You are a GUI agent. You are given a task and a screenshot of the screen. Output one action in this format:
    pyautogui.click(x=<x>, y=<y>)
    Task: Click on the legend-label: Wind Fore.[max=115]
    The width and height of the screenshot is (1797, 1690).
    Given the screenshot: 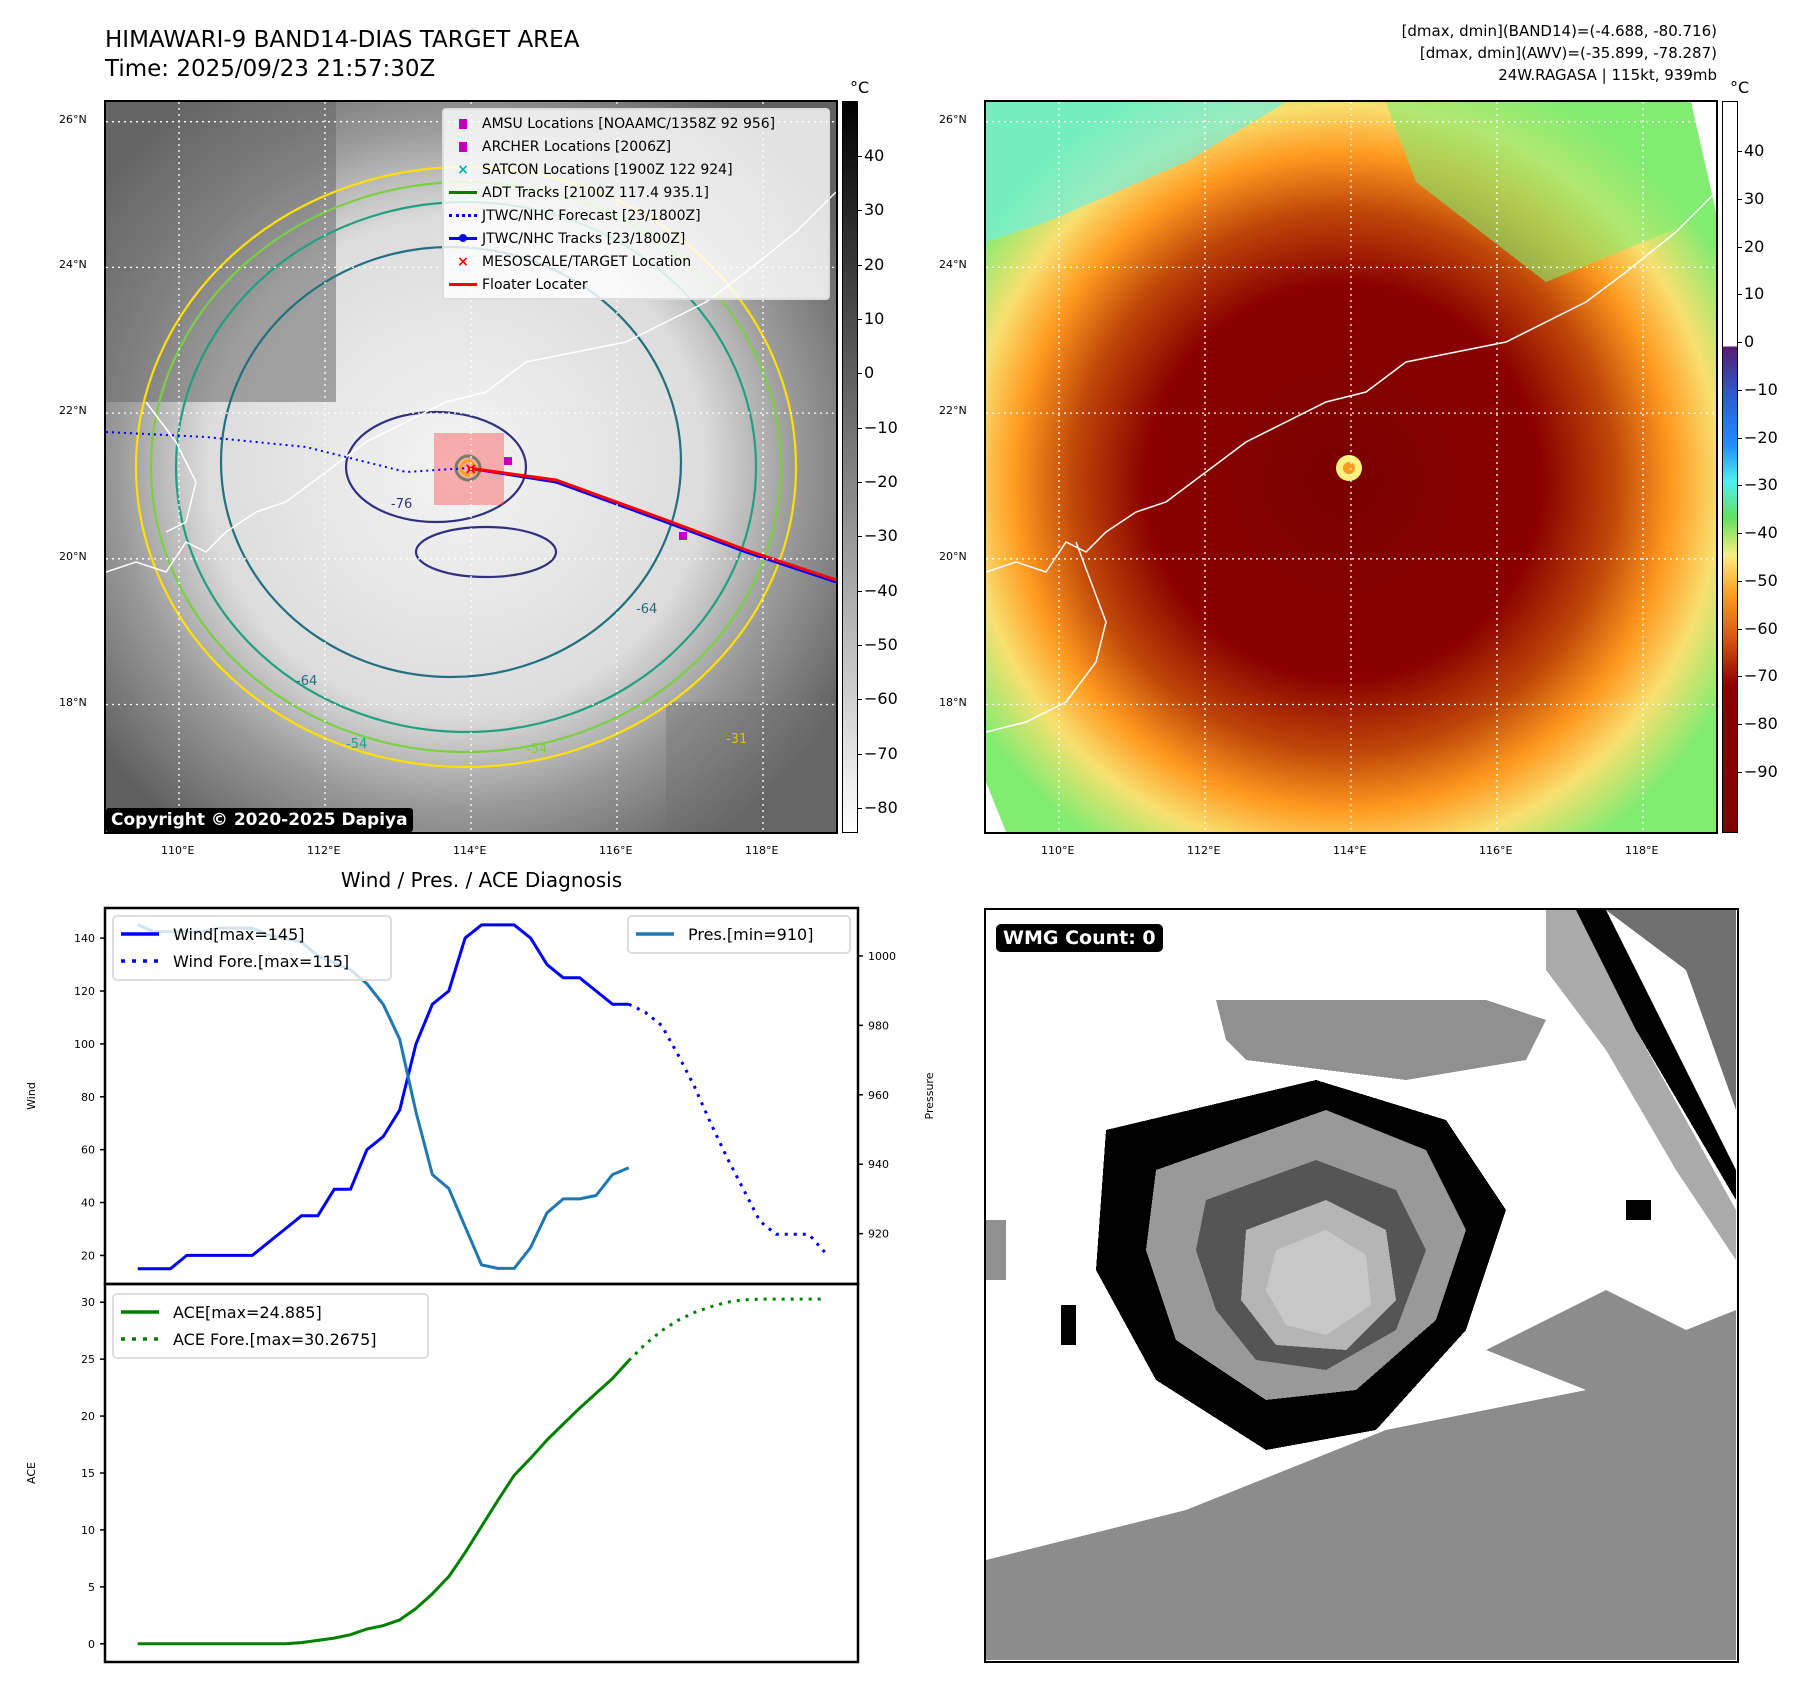 What is the action you would take?
    pyautogui.click(x=261, y=961)
    